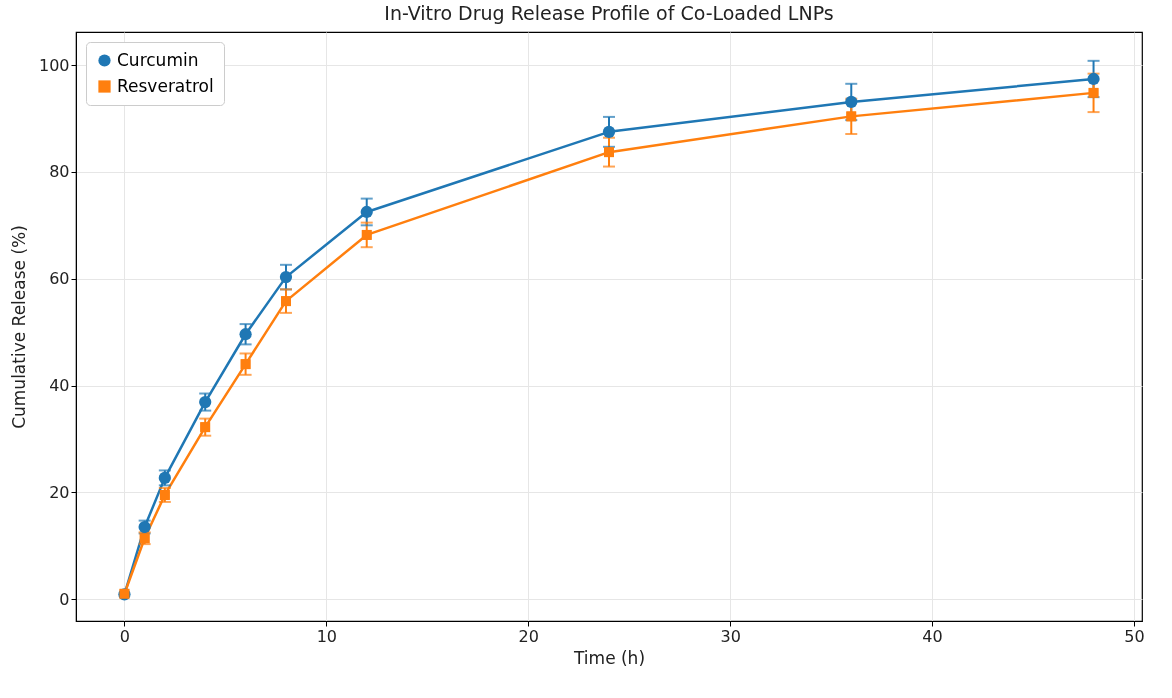 This screenshot has width=1172, height=698. I want to click on x-tick-label: 10, so click(327, 636).